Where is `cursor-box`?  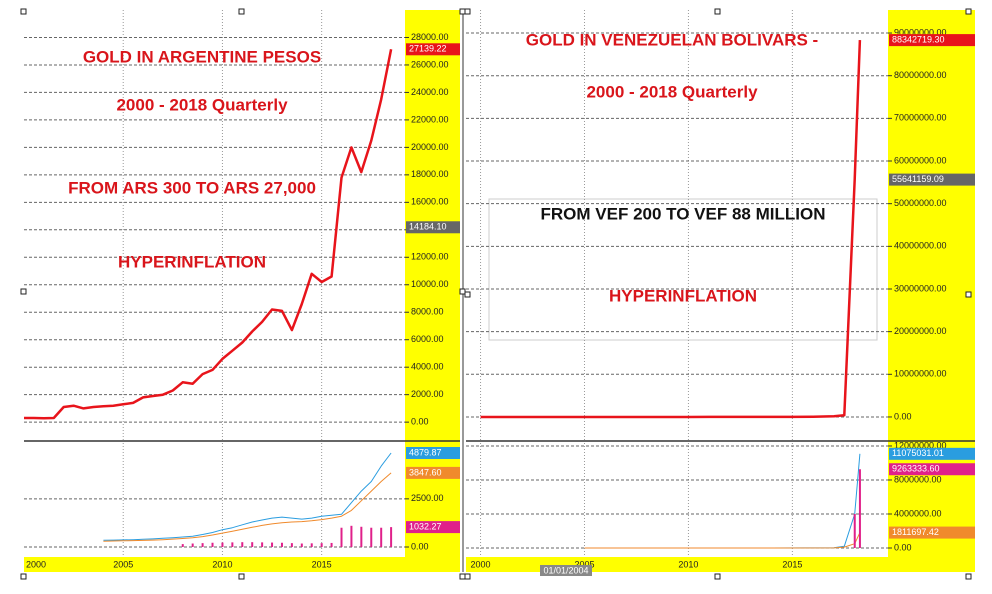 cursor-box is located at coordinates (566, 570).